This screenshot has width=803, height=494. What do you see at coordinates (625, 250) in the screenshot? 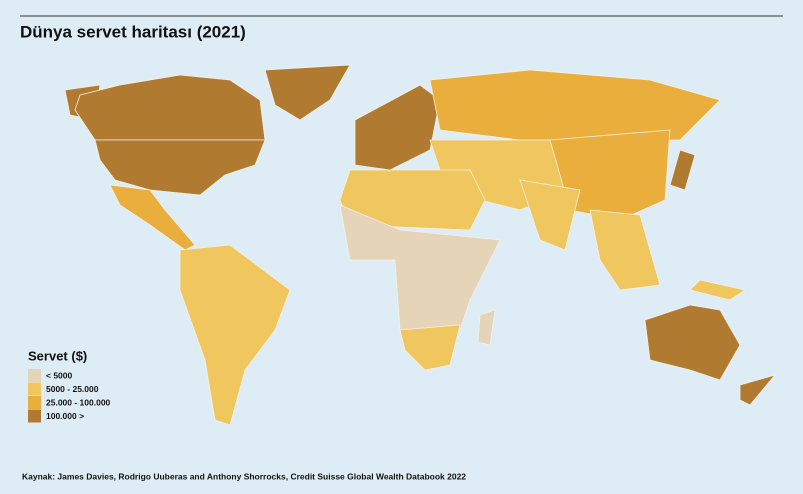
I see `southeast-asia` at bounding box center [625, 250].